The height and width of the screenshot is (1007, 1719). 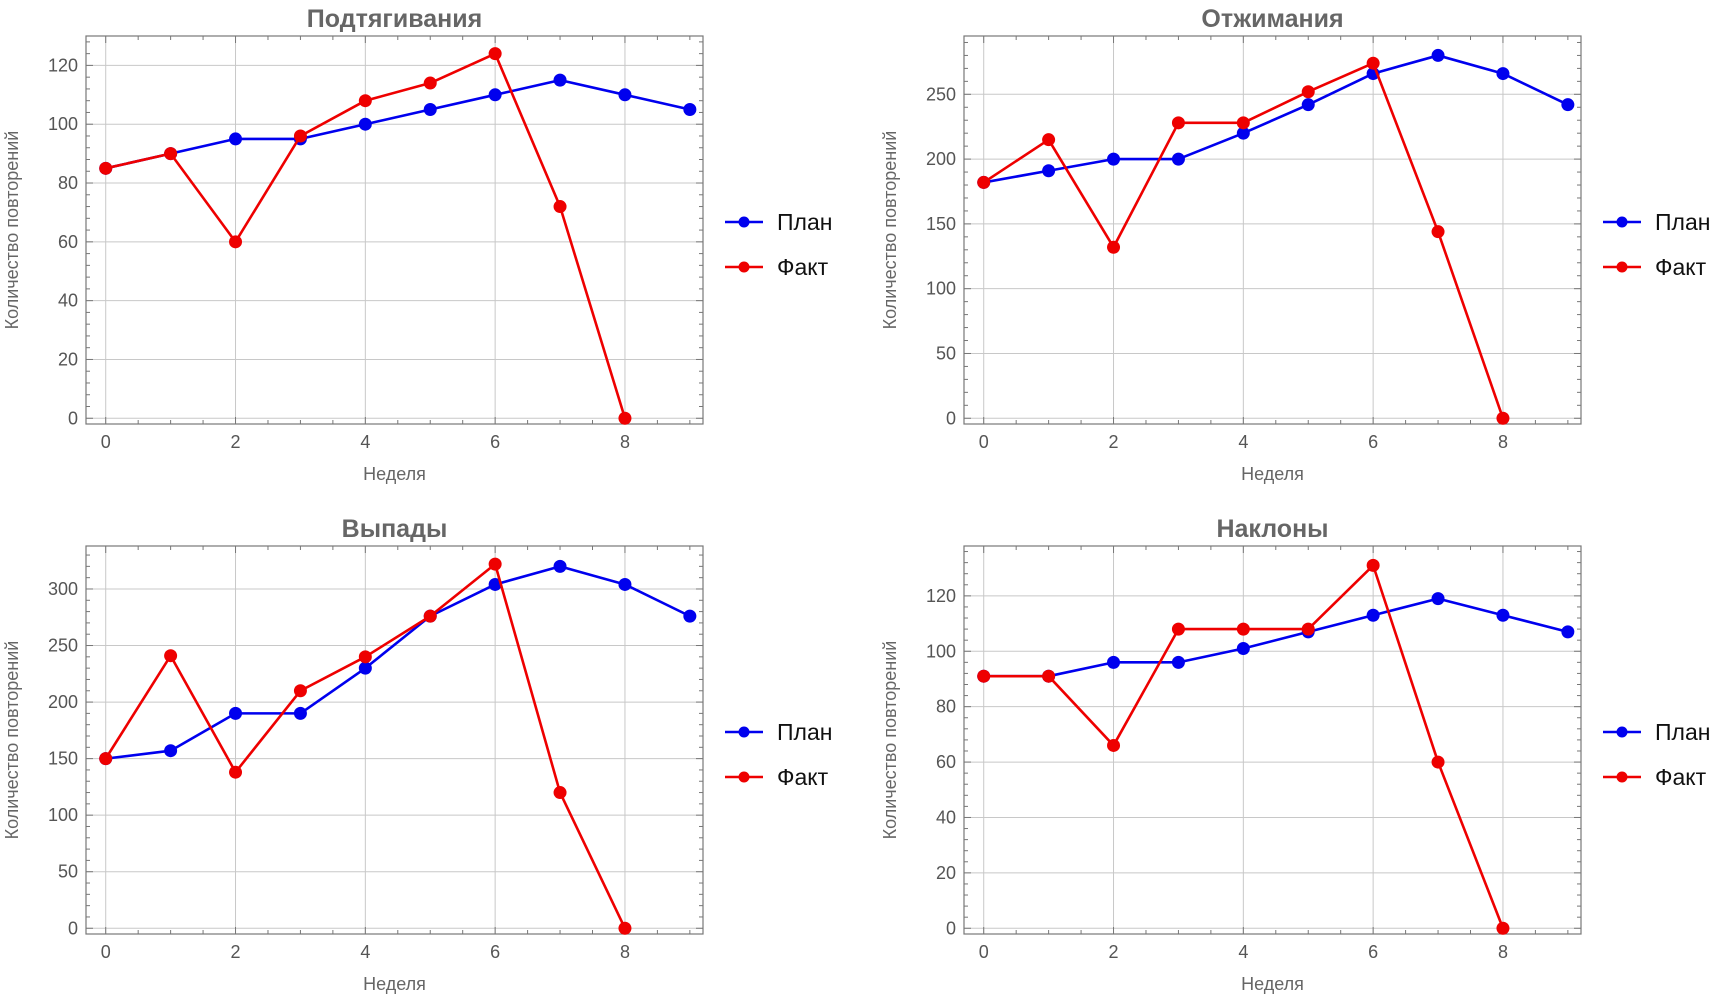 I want to click on y-tick-label: 20, so click(x=68, y=359).